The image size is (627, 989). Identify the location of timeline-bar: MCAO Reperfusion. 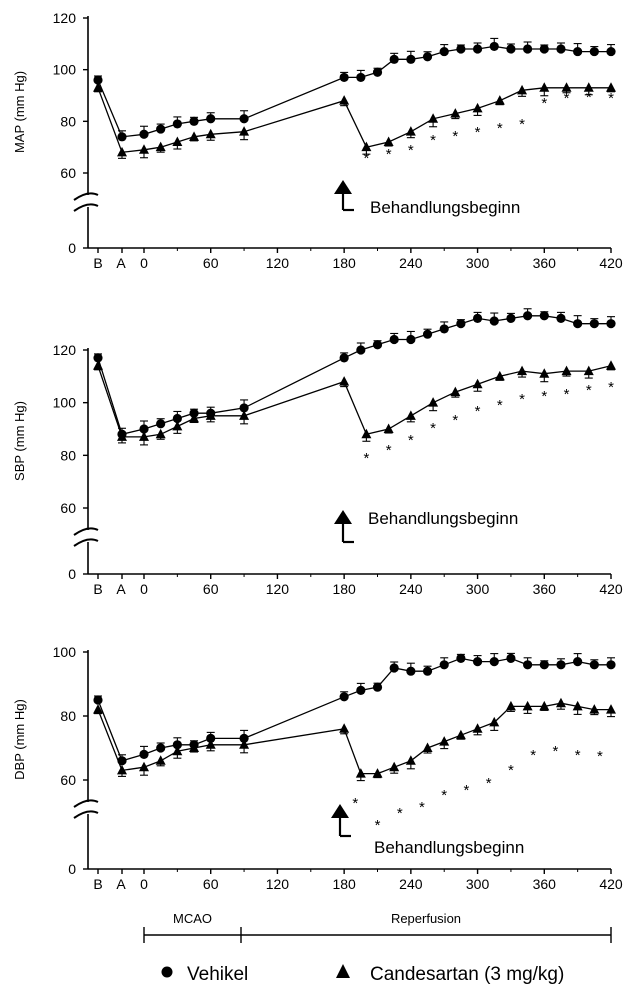
(377, 927).